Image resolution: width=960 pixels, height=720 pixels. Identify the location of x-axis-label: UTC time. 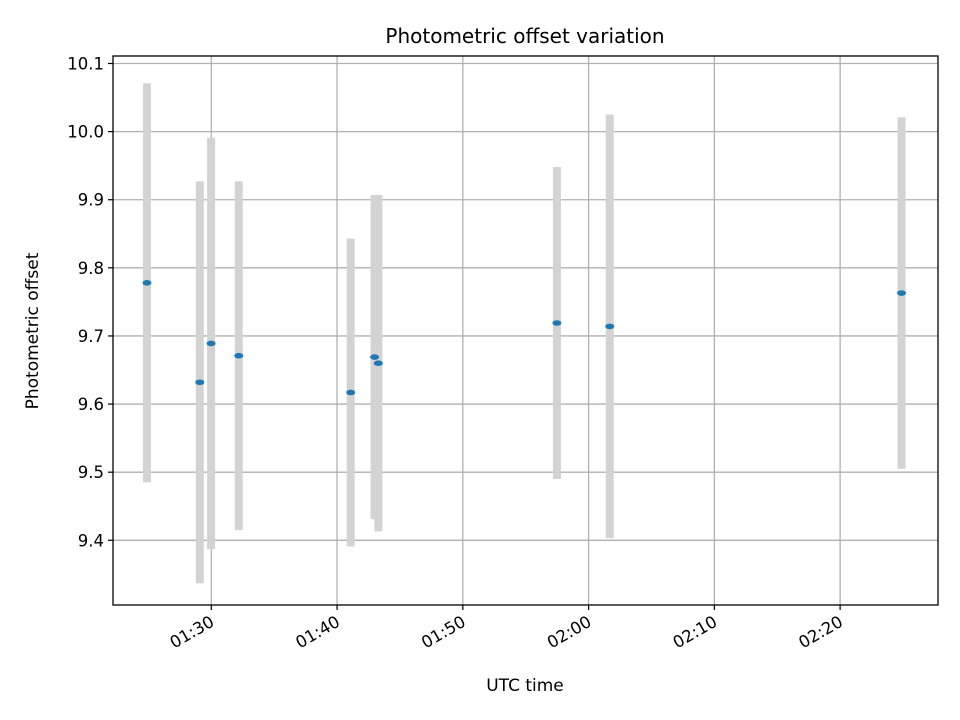
(525, 686).